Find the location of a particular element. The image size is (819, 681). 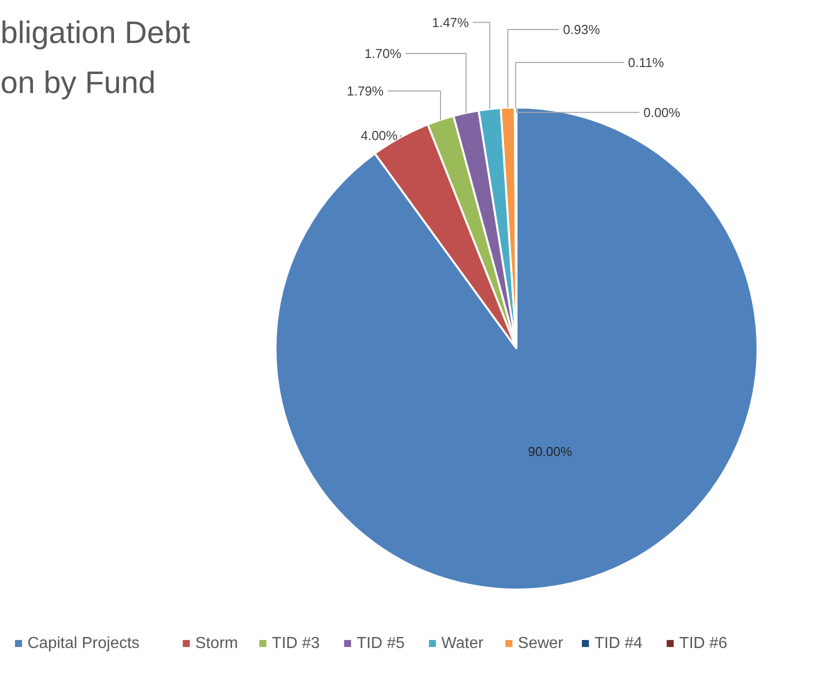

legend-label: Storm is located at coordinates (216, 643).